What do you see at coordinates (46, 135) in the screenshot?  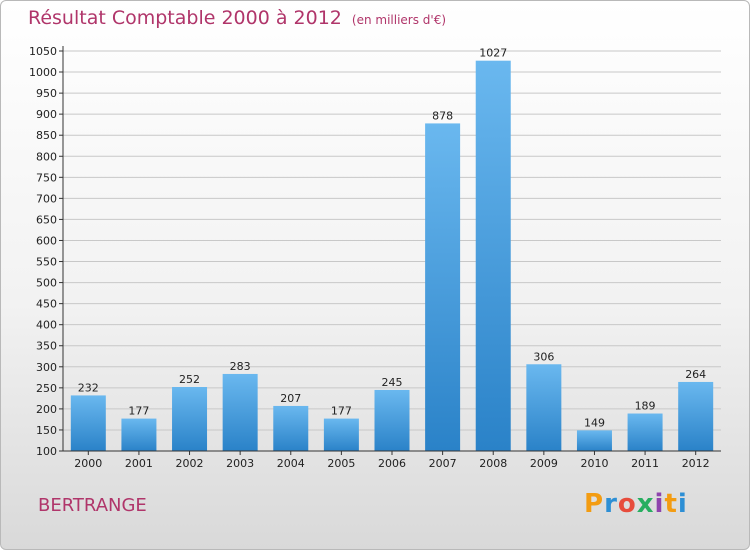 I see `y-tick-label: 850` at bounding box center [46, 135].